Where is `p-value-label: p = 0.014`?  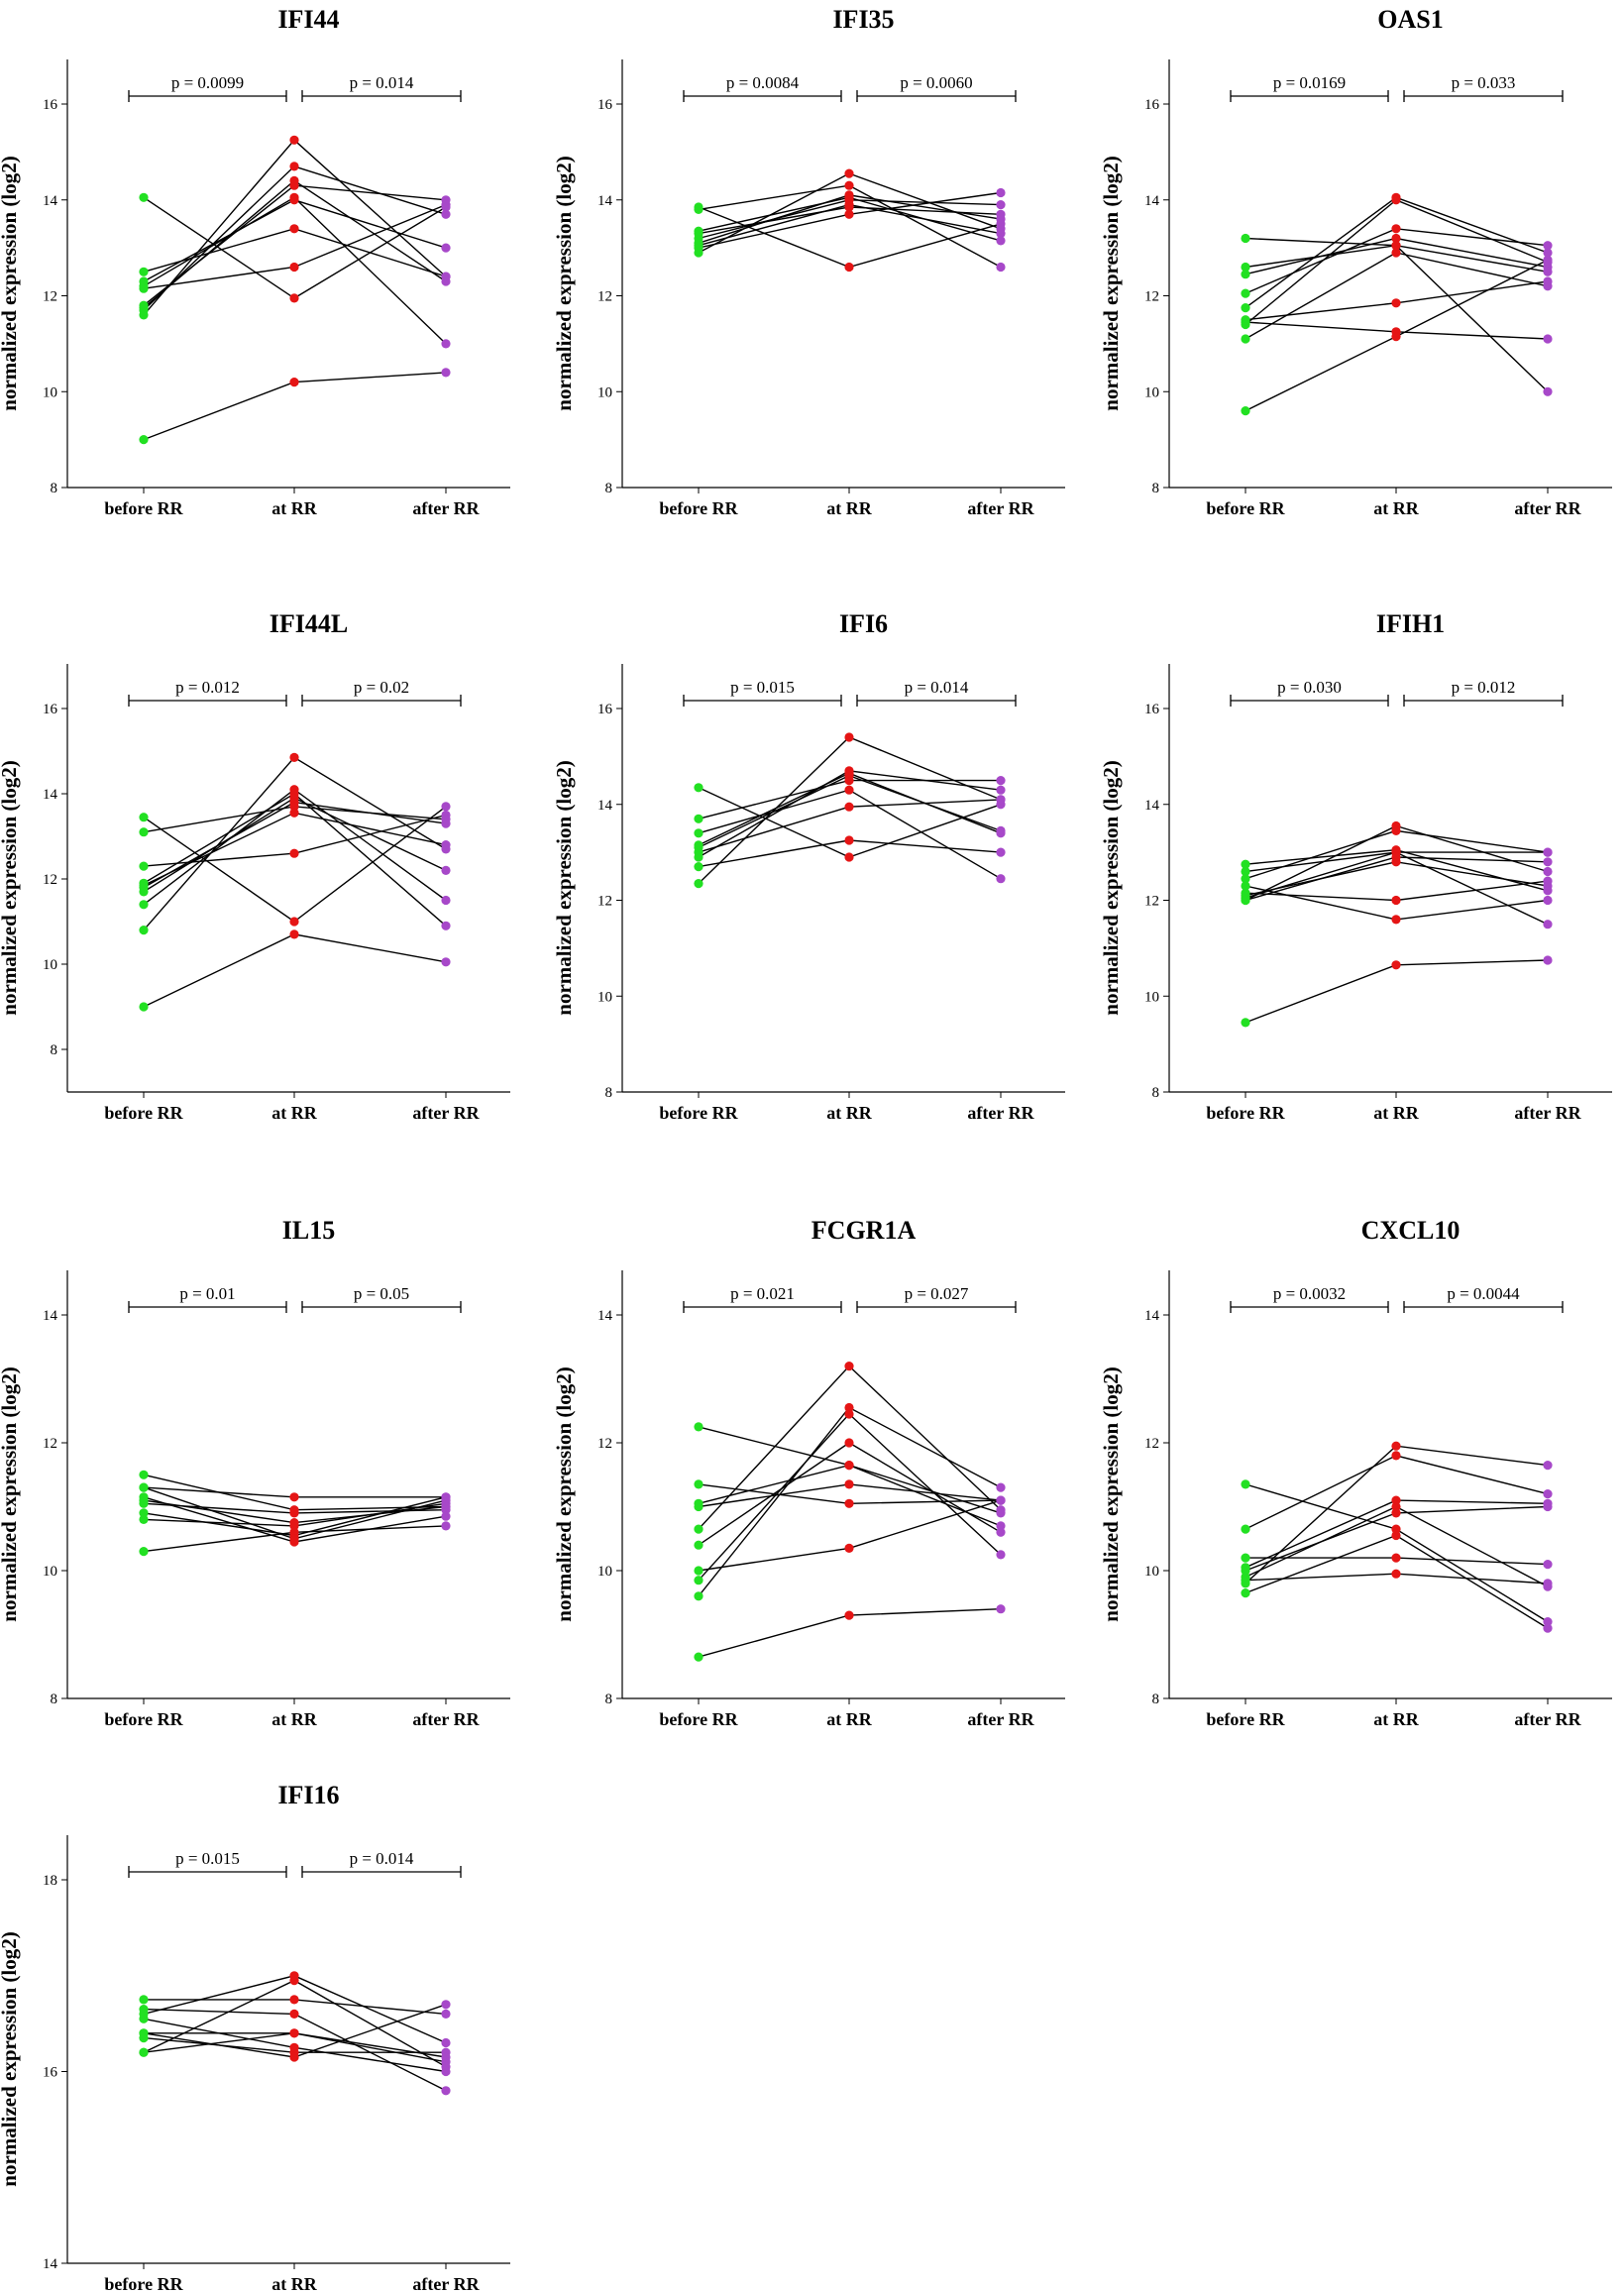
p-value-label: p = 0.014 is located at coordinates (382, 1858).